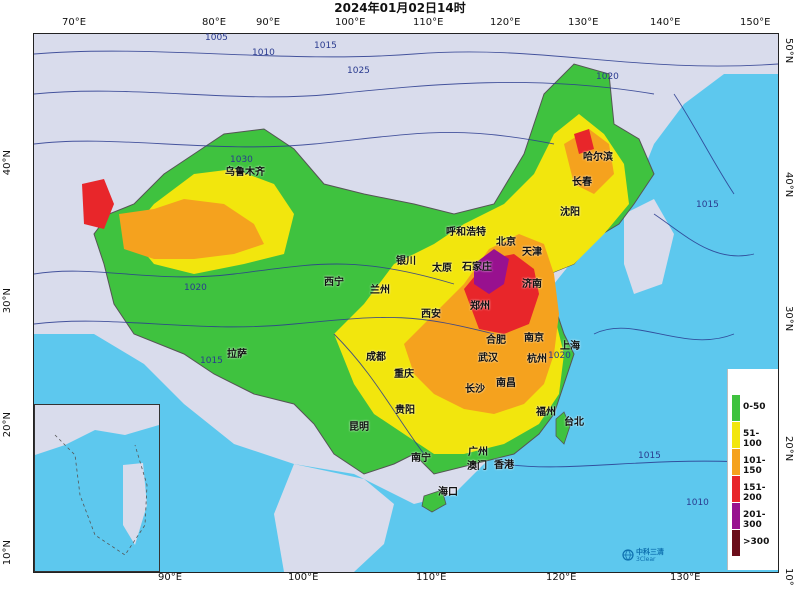 The width and height of the screenshot is (800, 601). I want to click on globe-icon, so click(628, 555).